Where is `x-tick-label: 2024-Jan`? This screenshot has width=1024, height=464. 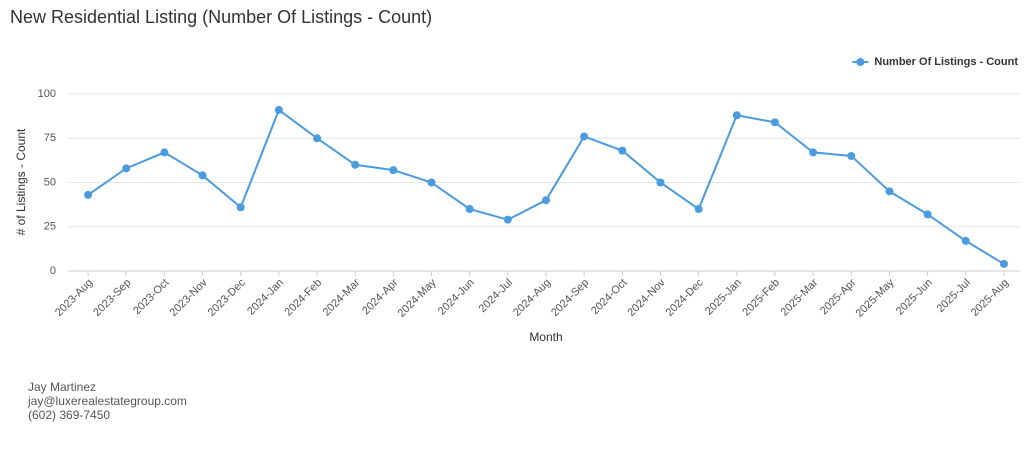
x-tick-label: 2024-Jan is located at coordinates (265, 297).